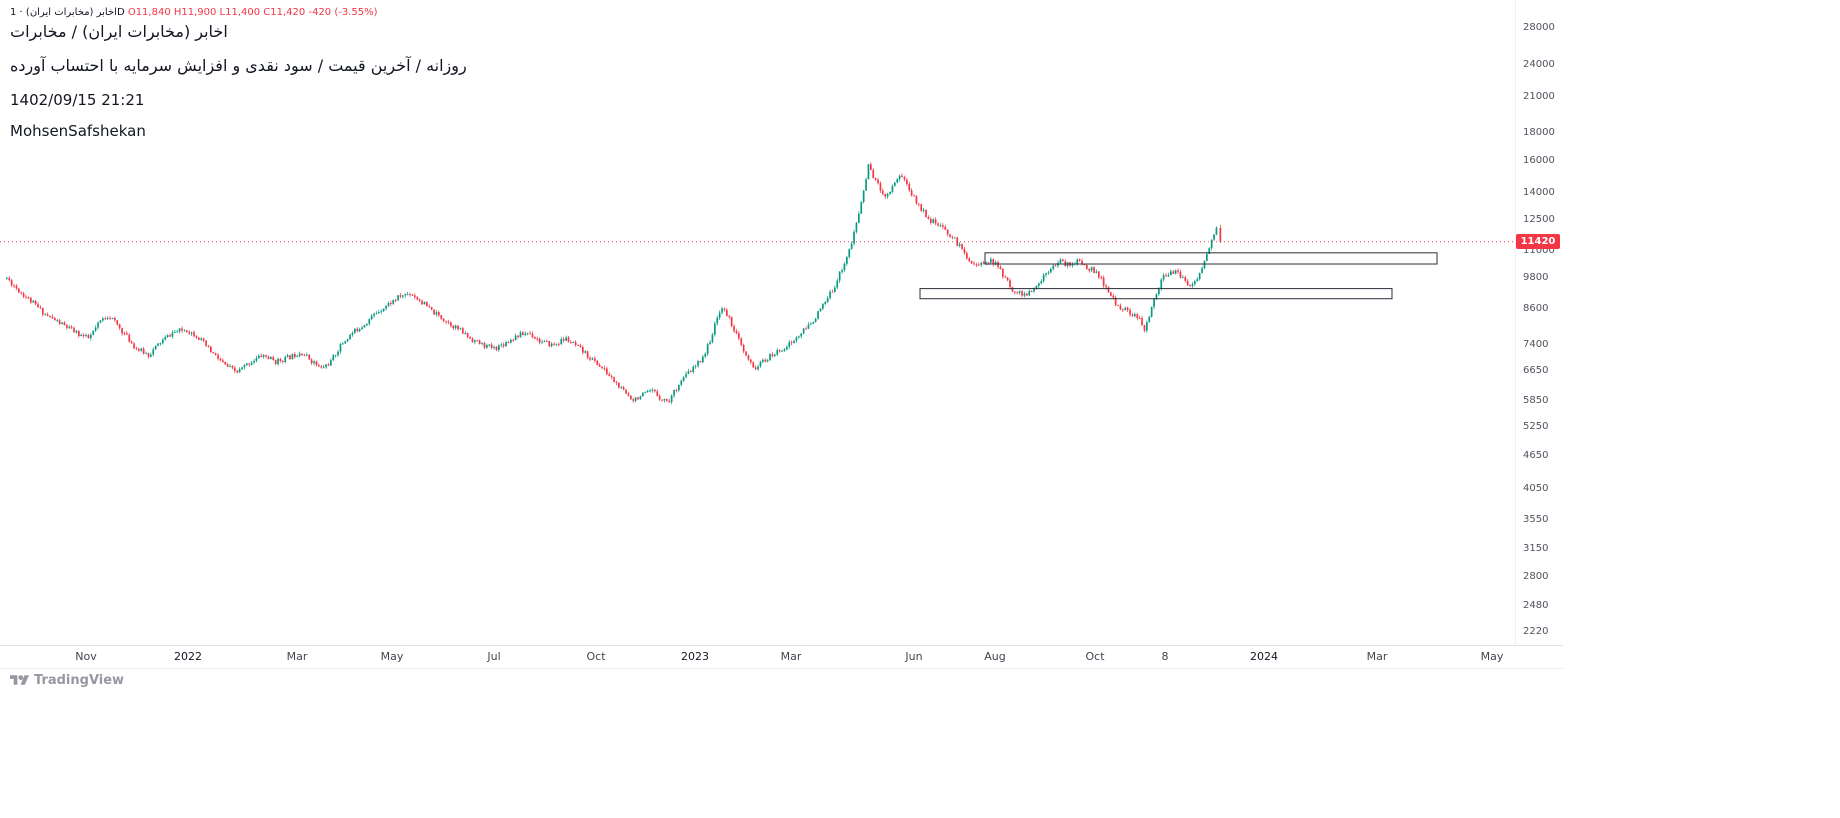 The height and width of the screenshot is (818, 1840). I want to click on price-tick-label: 24000, so click(1539, 64).